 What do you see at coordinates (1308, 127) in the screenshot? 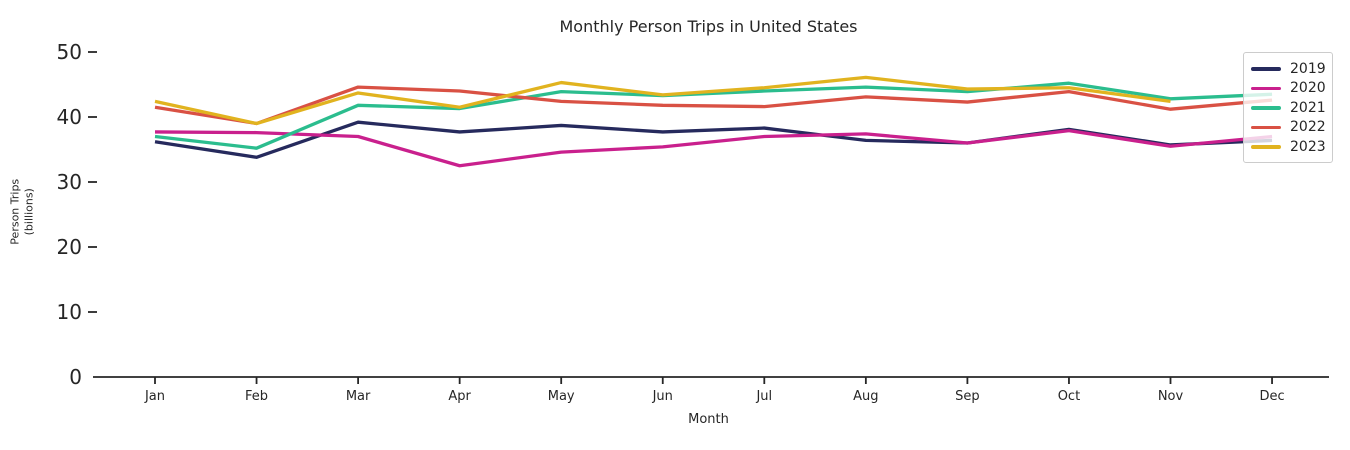
I see `legend-label: 2022` at bounding box center [1308, 127].